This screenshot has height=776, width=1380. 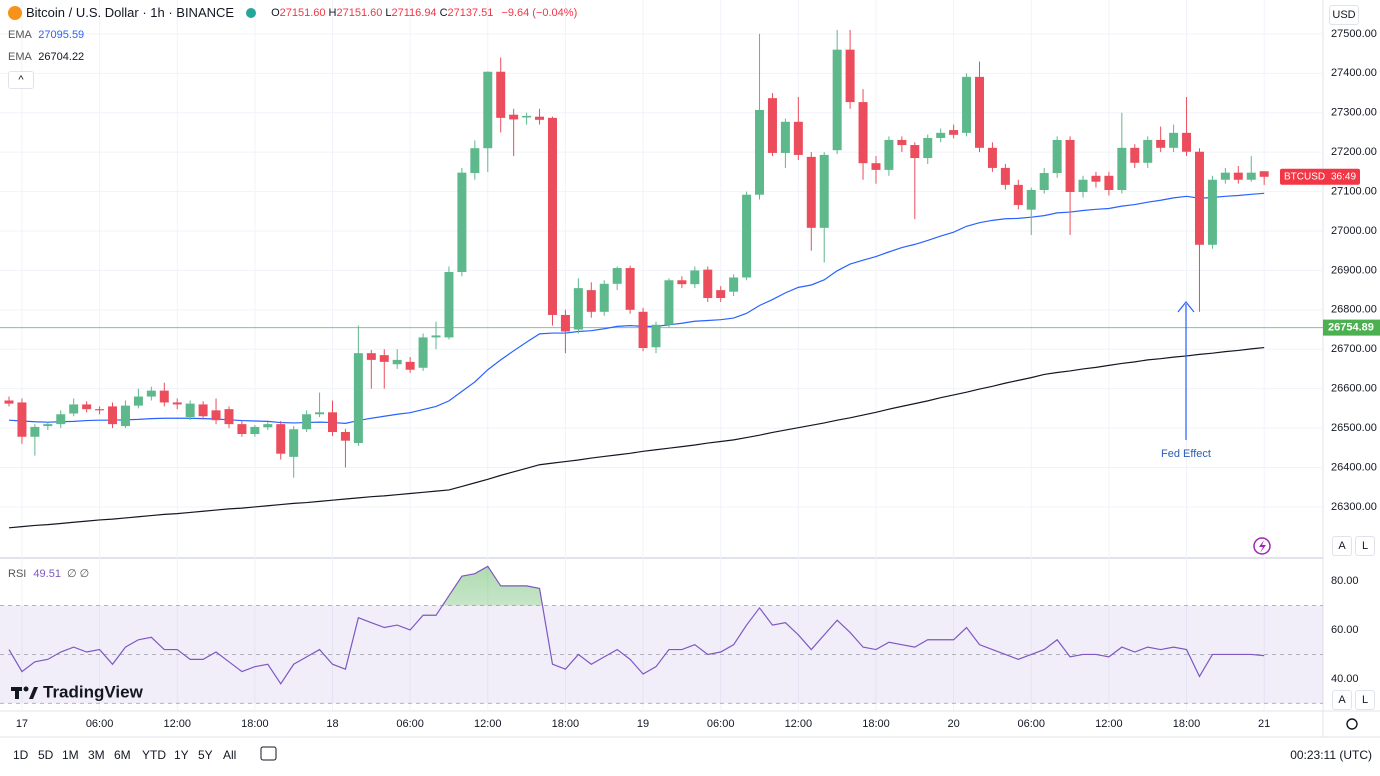 What do you see at coordinates (414, 12) in the screenshot?
I see `ohlc-value: 27116.94` at bounding box center [414, 12].